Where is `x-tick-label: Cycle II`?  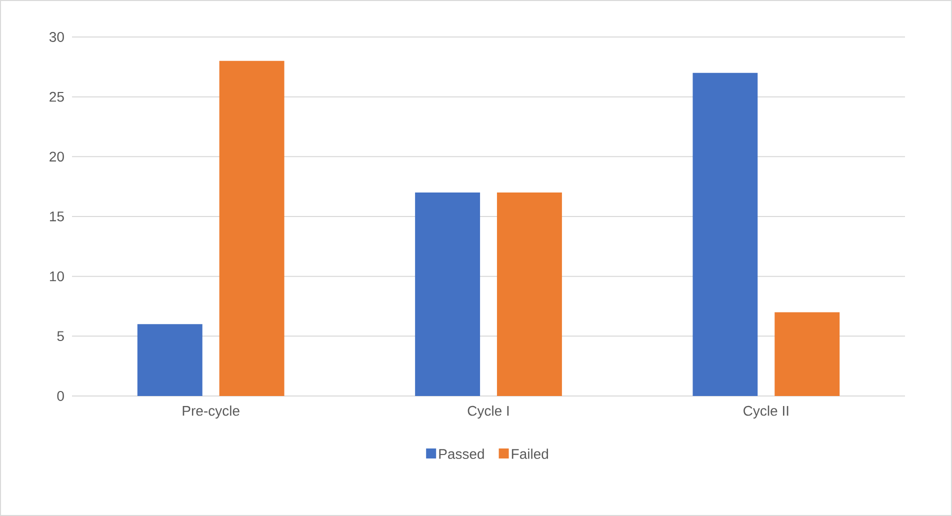
x-tick-label: Cycle II is located at coordinates (766, 412).